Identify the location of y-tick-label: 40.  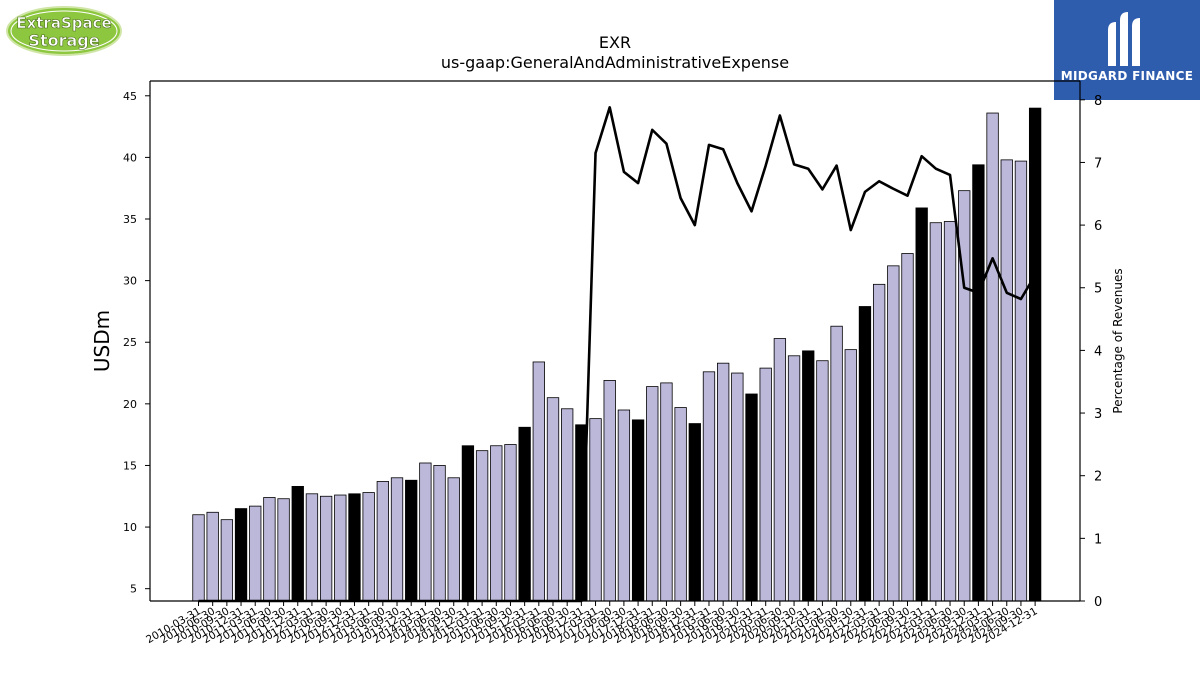
(130, 157).